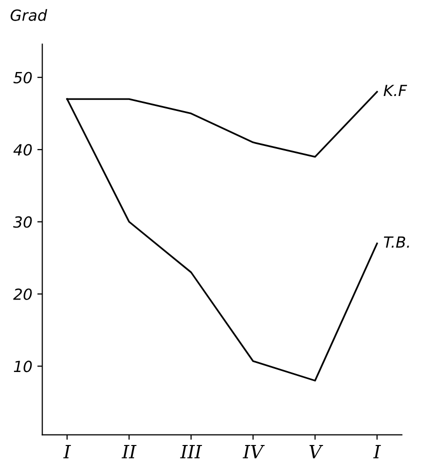  I want to click on y-tick-label: 30, so click(22, 222).